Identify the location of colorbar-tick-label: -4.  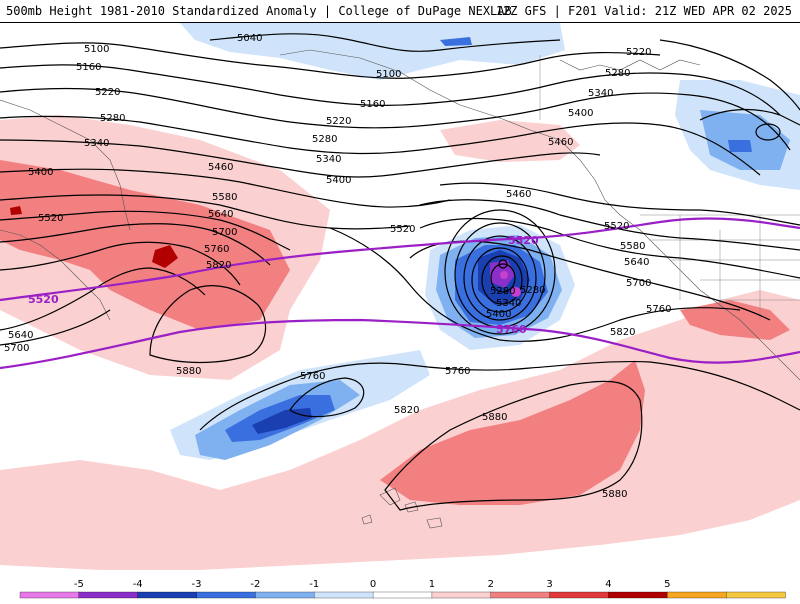
(138, 584).